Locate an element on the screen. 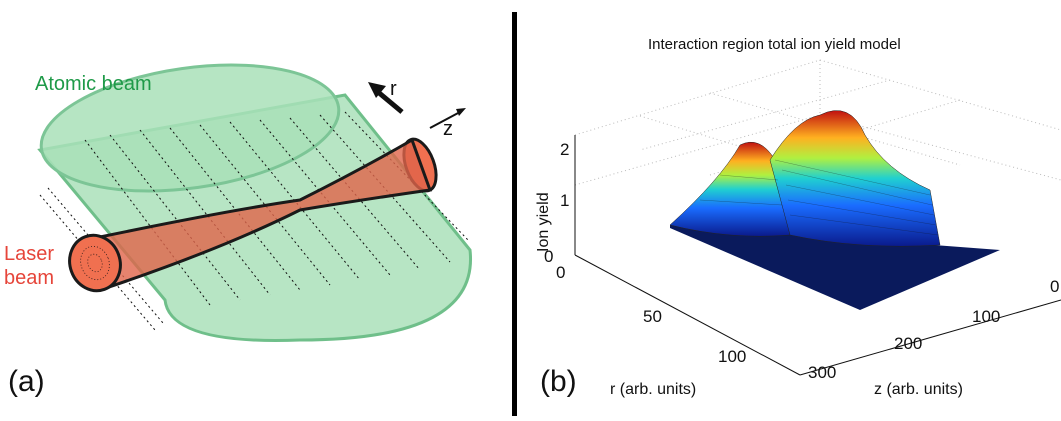  atomic-beam-label: Atomic beam is located at coordinates (93, 84).